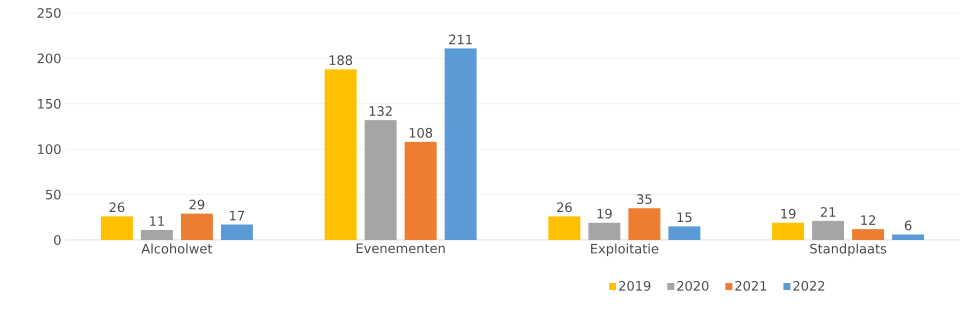 Image resolution: width=976 pixels, height=331 pixels. I want to click on data-label: 12, so click(868, 220).